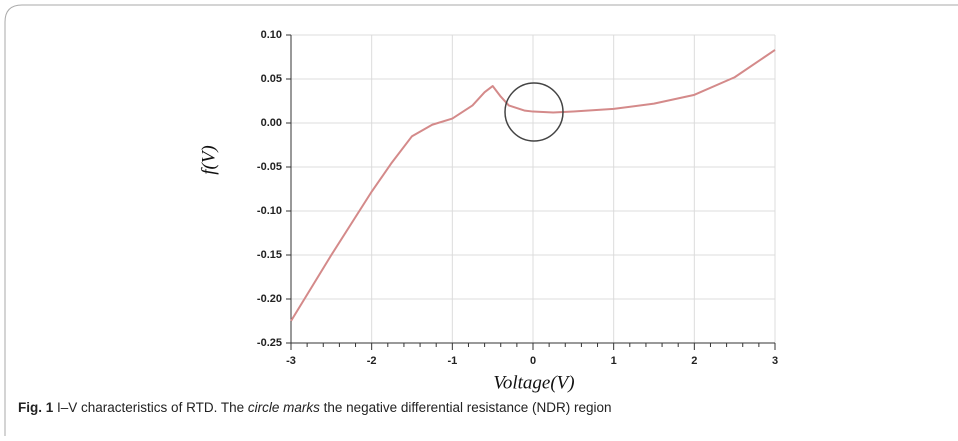 The height and width of the screenshot is (441, 958). What do you see at coordinates (271, 79) in the screenshot?
I see `y-tick-label: 0.05` at bounding box center [271, 79].